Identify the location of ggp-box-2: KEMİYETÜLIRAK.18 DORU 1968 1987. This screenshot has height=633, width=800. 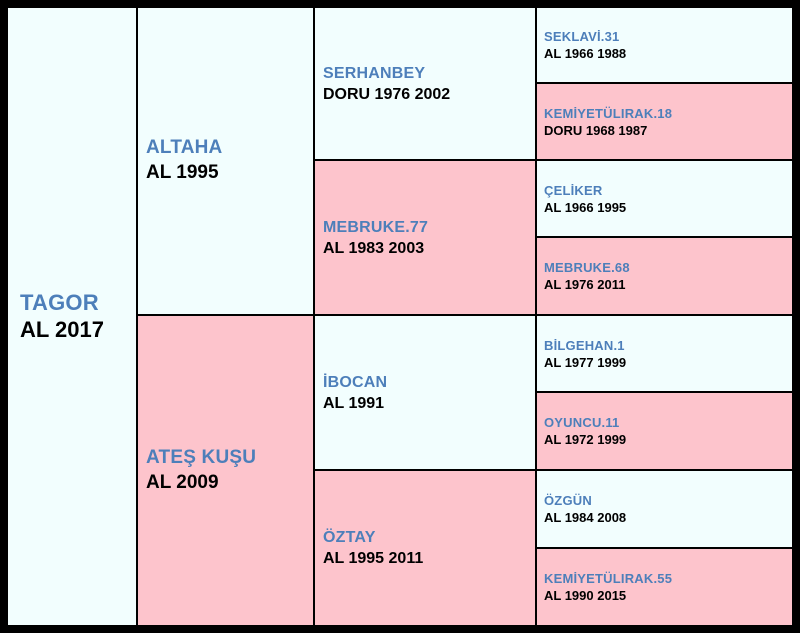
(664, 121).